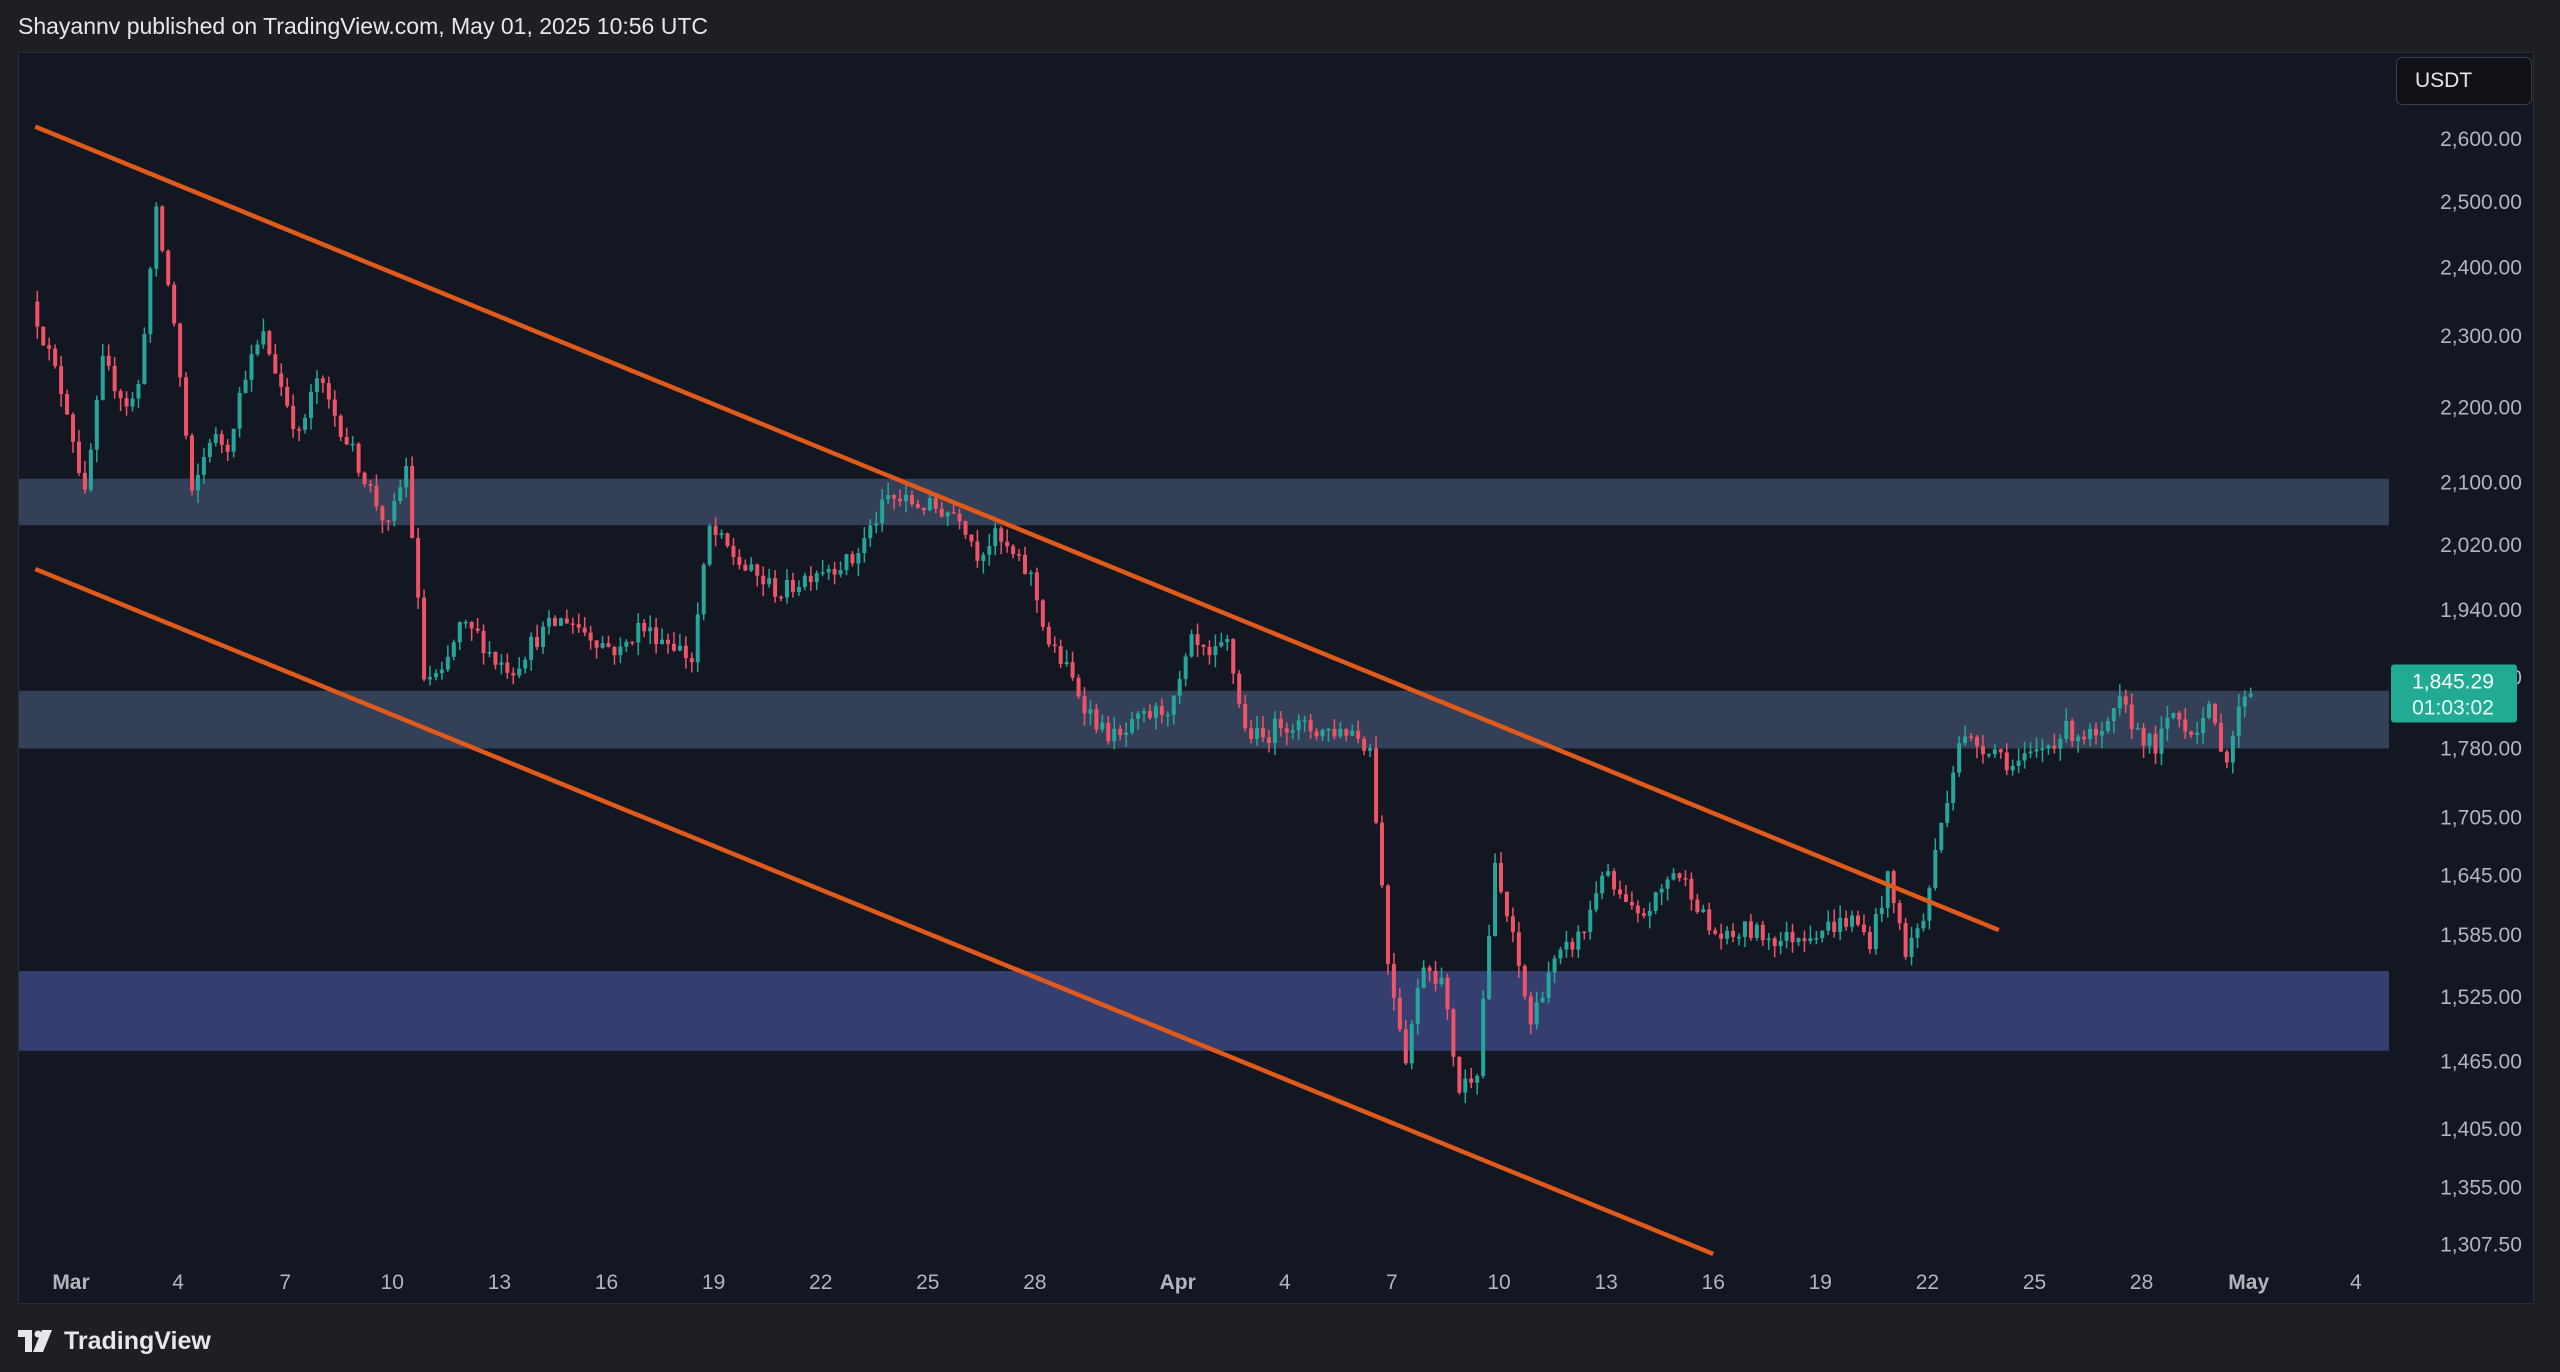 The image size is (2560, 1372). I want to click on x-tick-label: 16, so click(1713, 1282).